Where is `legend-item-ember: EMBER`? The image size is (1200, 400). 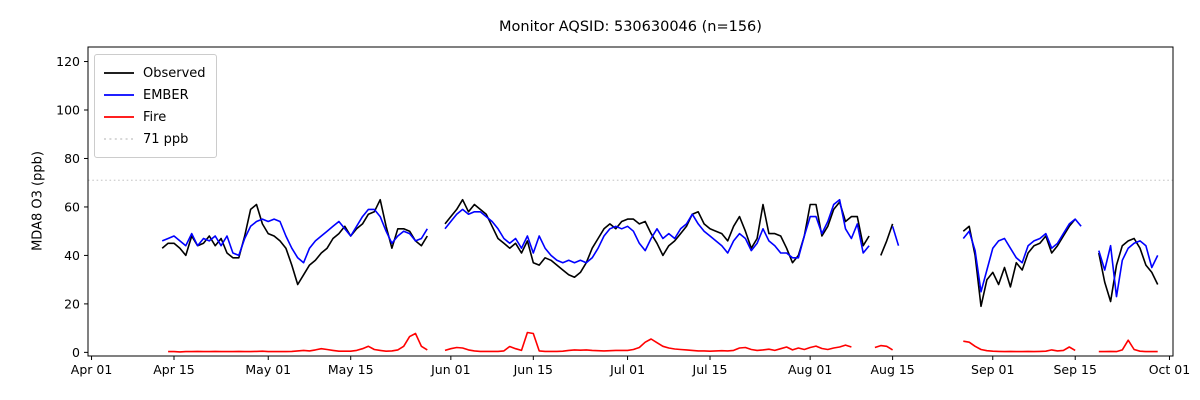
legend-item-ember: EMBER is located at coordinates (155, 95).